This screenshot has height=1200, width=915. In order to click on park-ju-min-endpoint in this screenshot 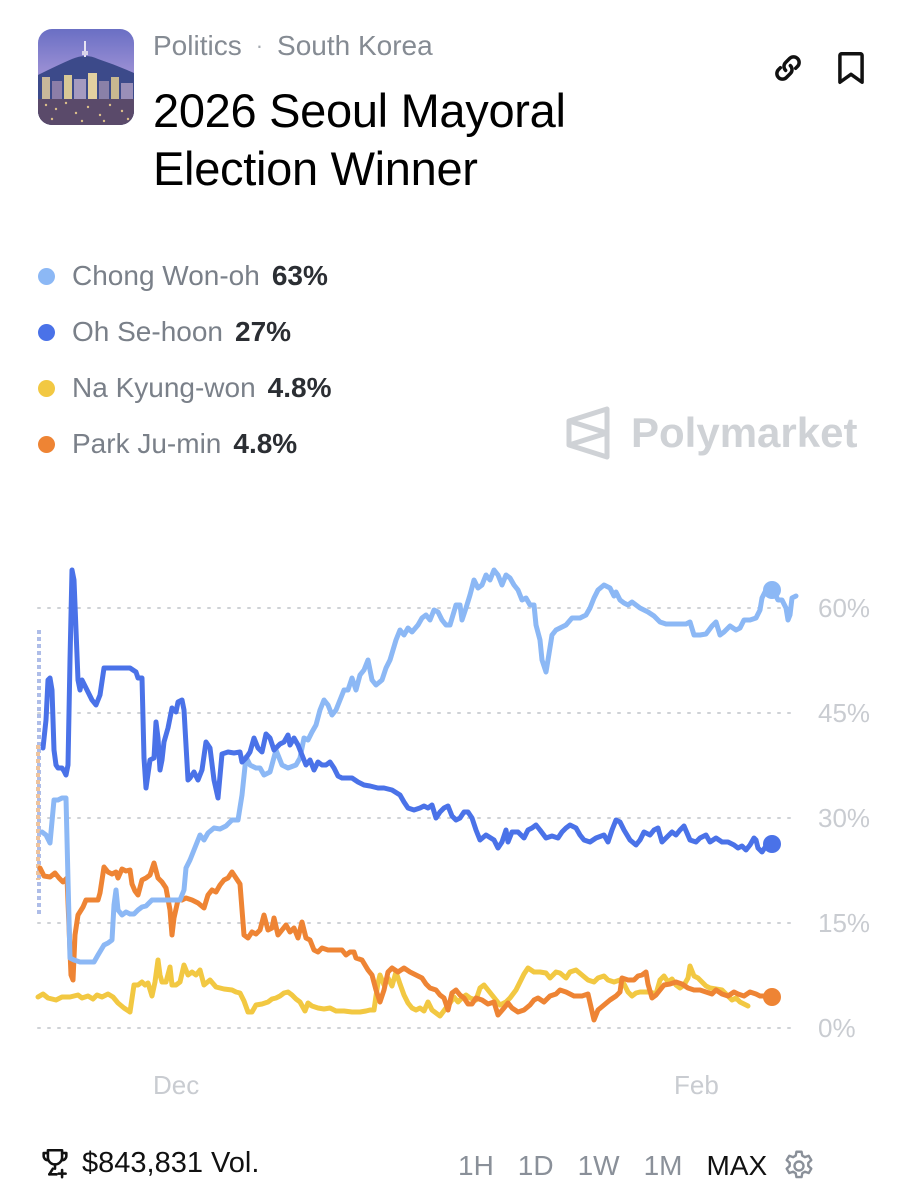, I will do `click(772, 997)`.